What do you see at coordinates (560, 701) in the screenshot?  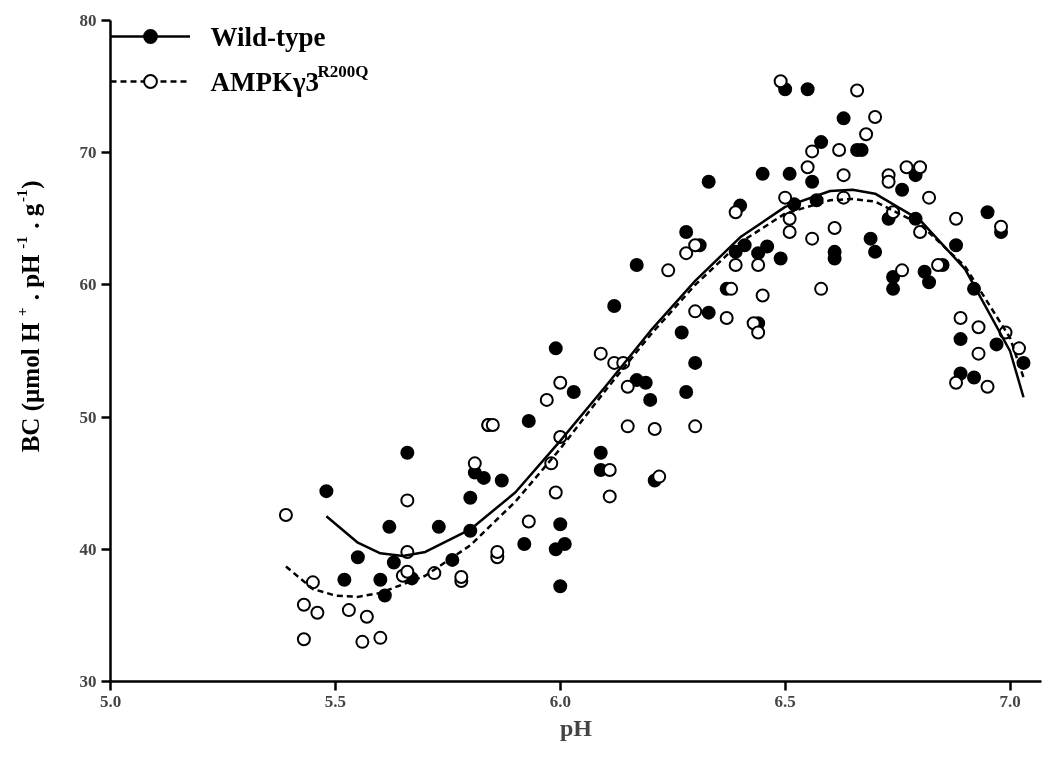 I see `x-tick-label: 6.0` at bounding box center [560, 701].